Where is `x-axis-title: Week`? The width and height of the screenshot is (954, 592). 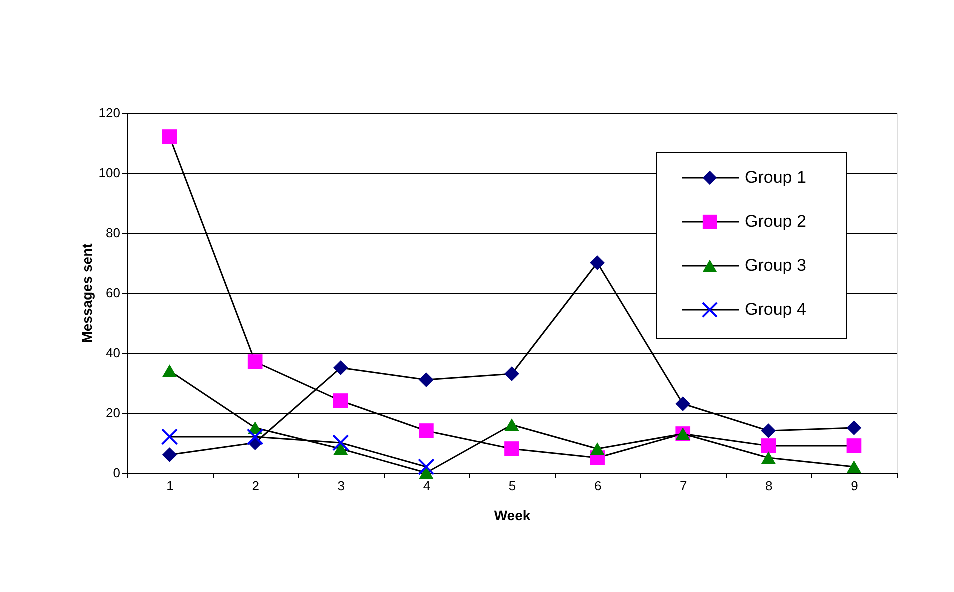
x-axis-title: Week is located at coordinates (512, 516).